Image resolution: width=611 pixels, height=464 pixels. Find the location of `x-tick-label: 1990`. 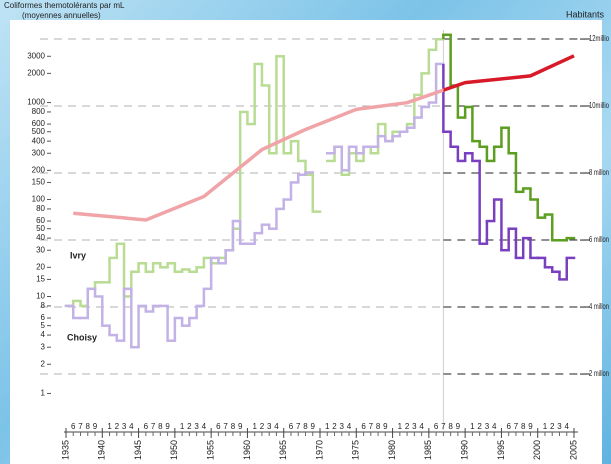

x-tick-label: 1990 is located at coordinates (465, 450).